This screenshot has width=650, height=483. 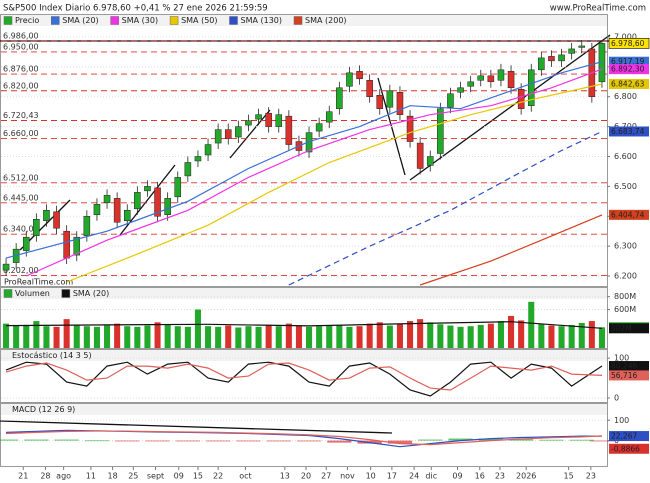 What do you see at coordinates (624, 366) in the screenshot?
I see `value-label: 80,246` at bounding box center [624, 366].